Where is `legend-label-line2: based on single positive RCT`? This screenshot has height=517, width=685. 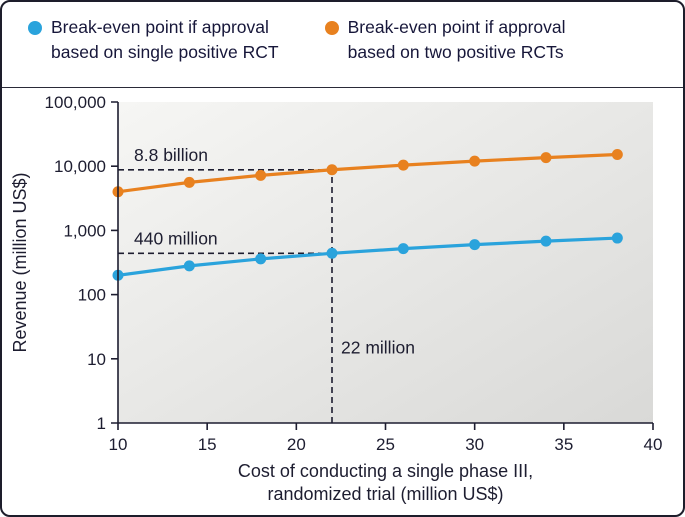
legend-label-line2: based on single positive RCT is located at coordinates (165, 52).